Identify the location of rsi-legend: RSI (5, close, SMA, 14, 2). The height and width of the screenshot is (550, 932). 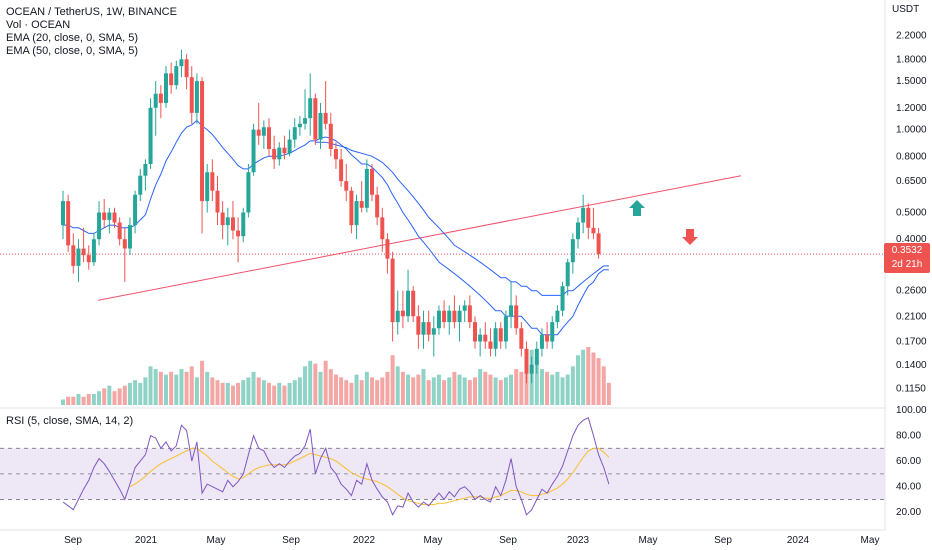
(70, 421).